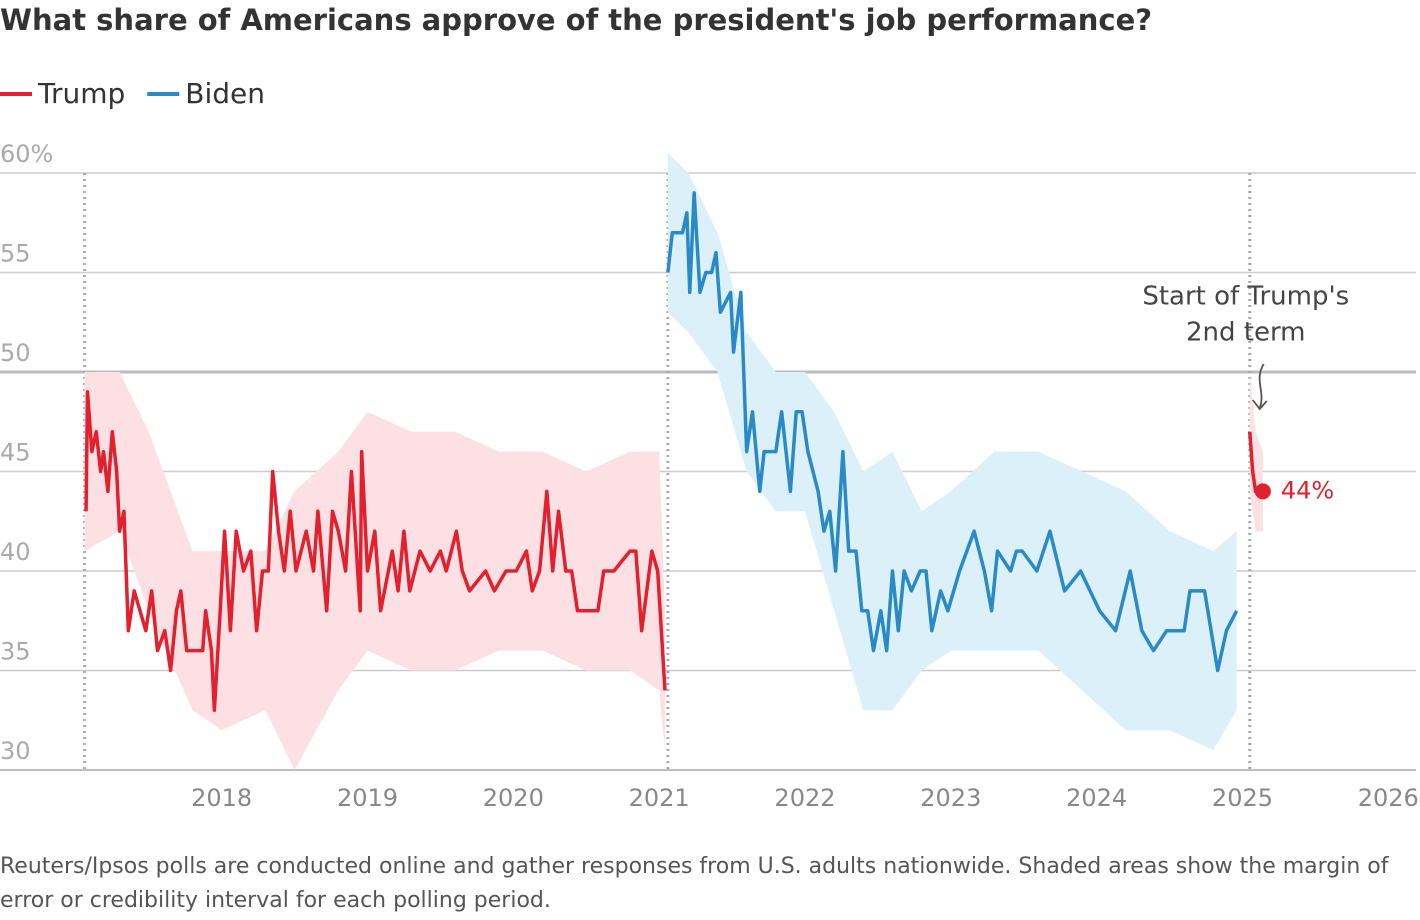 This screenshot has width=1420, height=920. What do you see at coordinates (513, 798) in the screenshot?
I see `x-tick-label: 2020` at bounding box center [513, 798].